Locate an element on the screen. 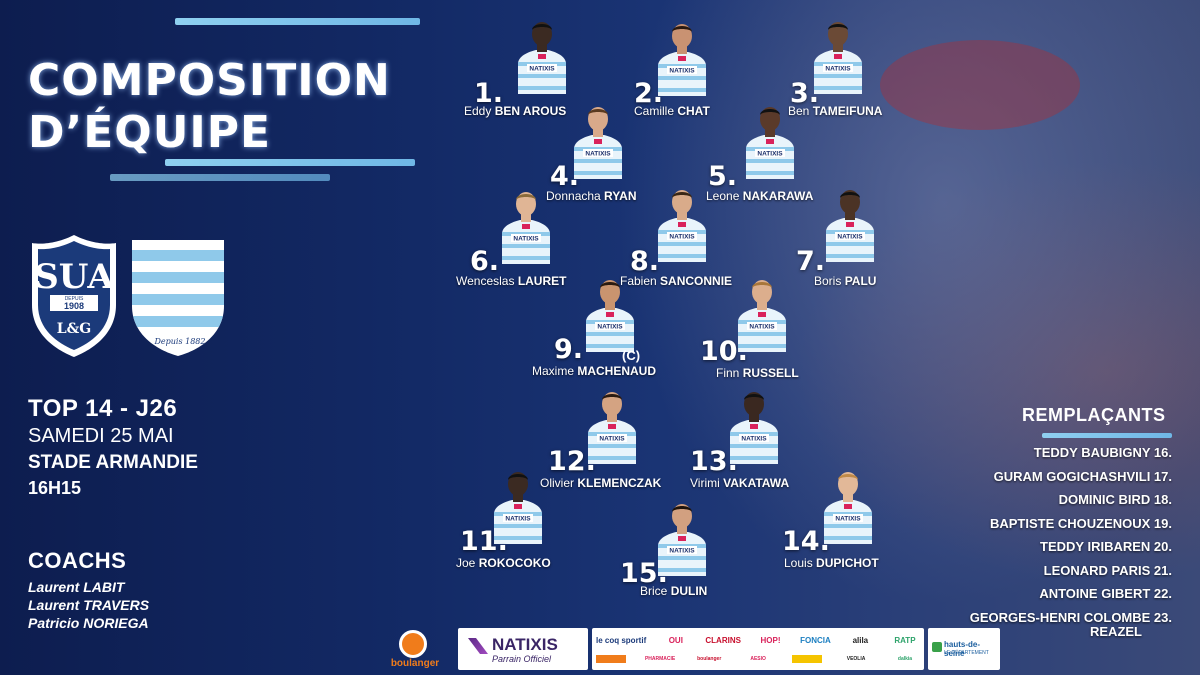 Image resolution: width=1200 pixels, height=675 pixels. player-first-name: Ben is located at coordinates (800, 111).